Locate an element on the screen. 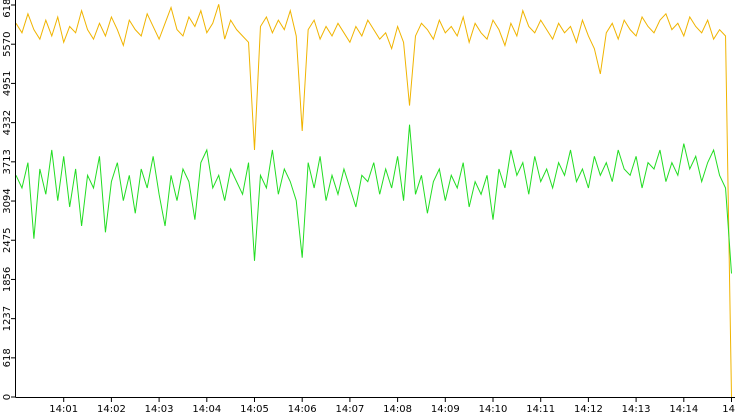 This screenshot has width=735, height=415. y-tick-label: 0 is located at coordinates (7, 397).